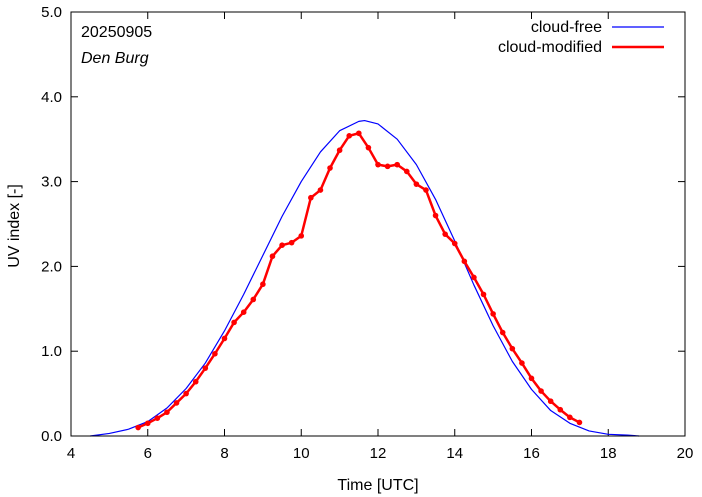 Image resolution: width=702 pixels, height=497 pixels. I want to click on x-tick-label: 20, so click(685, 453).